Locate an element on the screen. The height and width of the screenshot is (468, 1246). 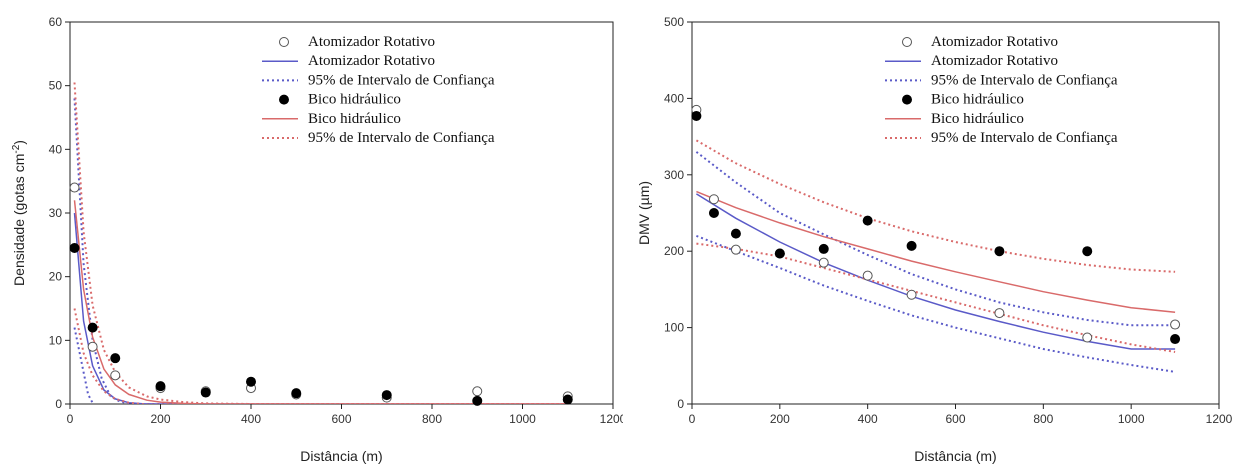
y-axis-title-main: DMV (µm) is located at coordinates (644, 213).